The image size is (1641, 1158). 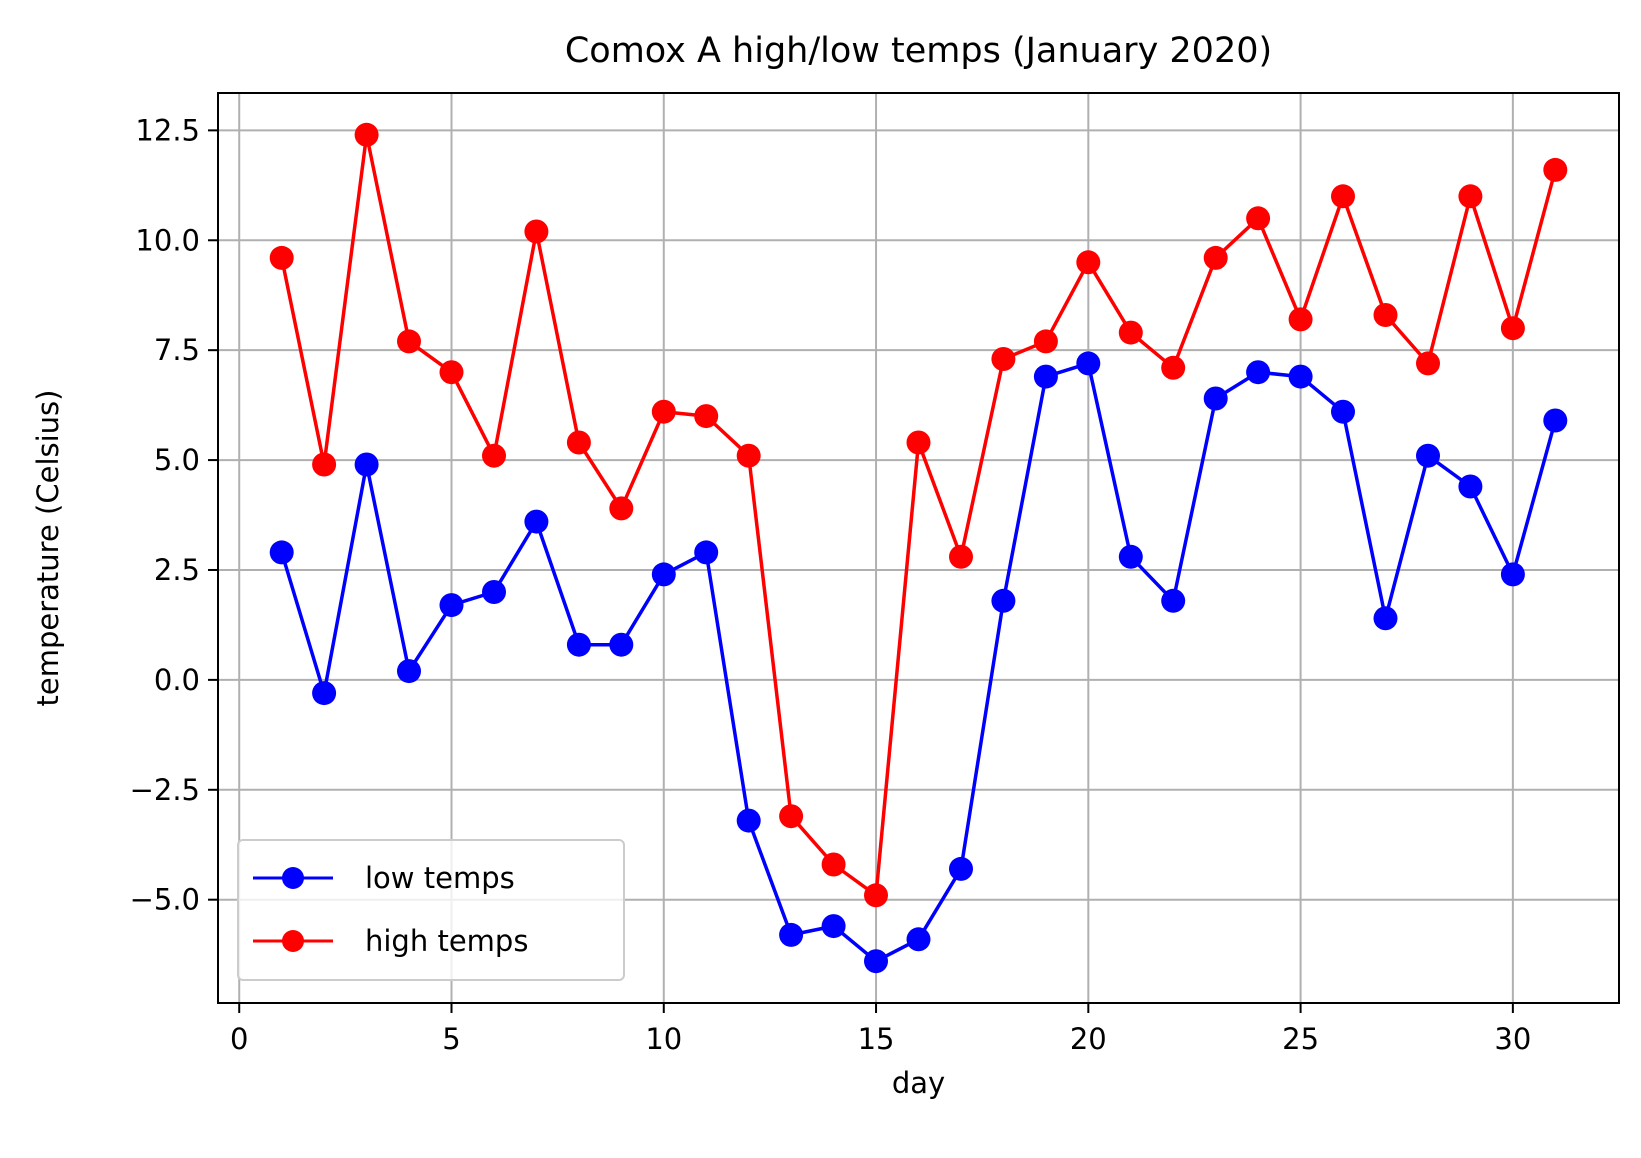 I want to click on legend-label-high-temps: high temps, so click(x=446, y=941).